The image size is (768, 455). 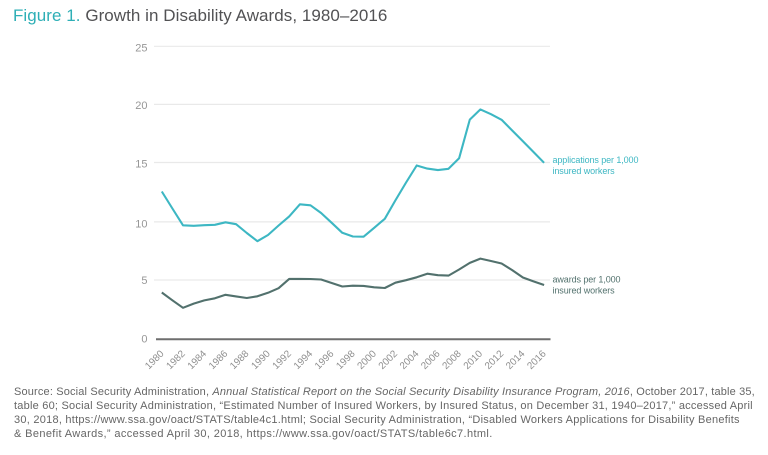 What do you see at coordinates (388, 360) in the screenshot?
I see `svg-text: 2002` at bounding box center [388, 360].